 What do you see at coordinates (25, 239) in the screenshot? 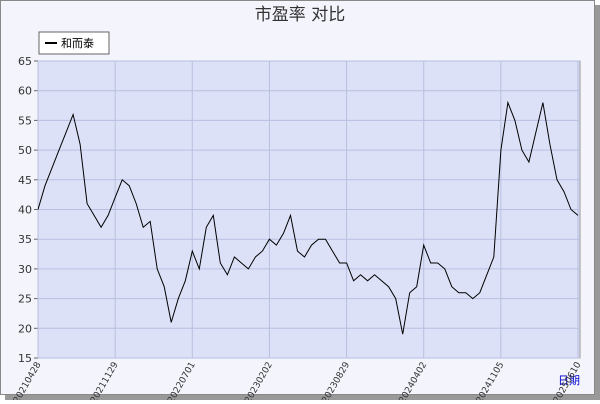
I see `y-tick-label: 35` at bounding box center [25, 239].